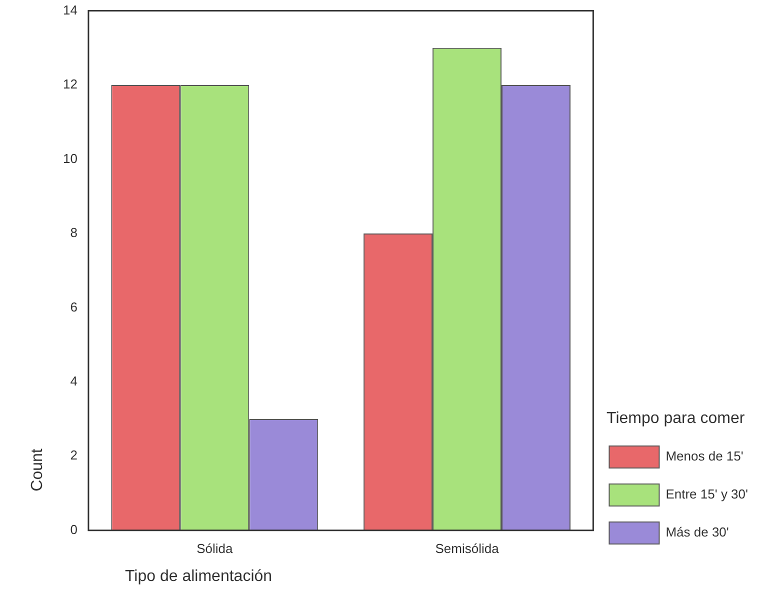 The image size is (763, 598). What do you see at coordinates (74, 232) in the screenshot?
I see `y-tick-label: 8` at bounding box center [74, 232].